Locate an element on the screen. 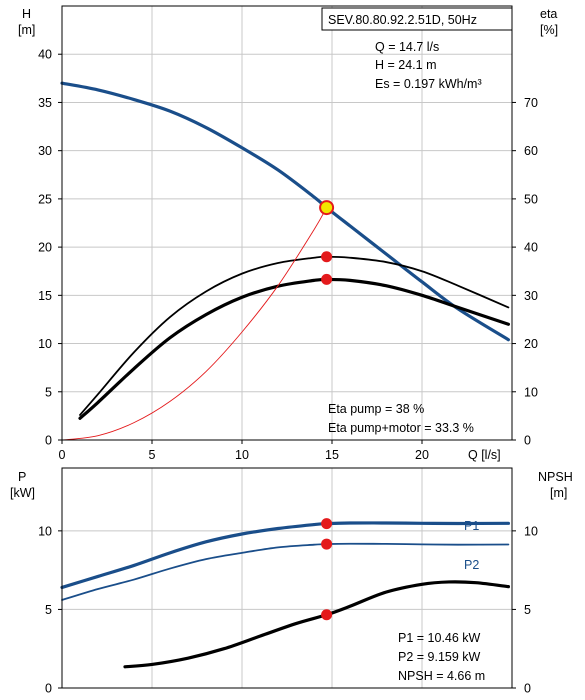 The height and width of the screenshot is (700, 585). bottom-left-tick-label-0: 0 is located at coordinates (48, 689).